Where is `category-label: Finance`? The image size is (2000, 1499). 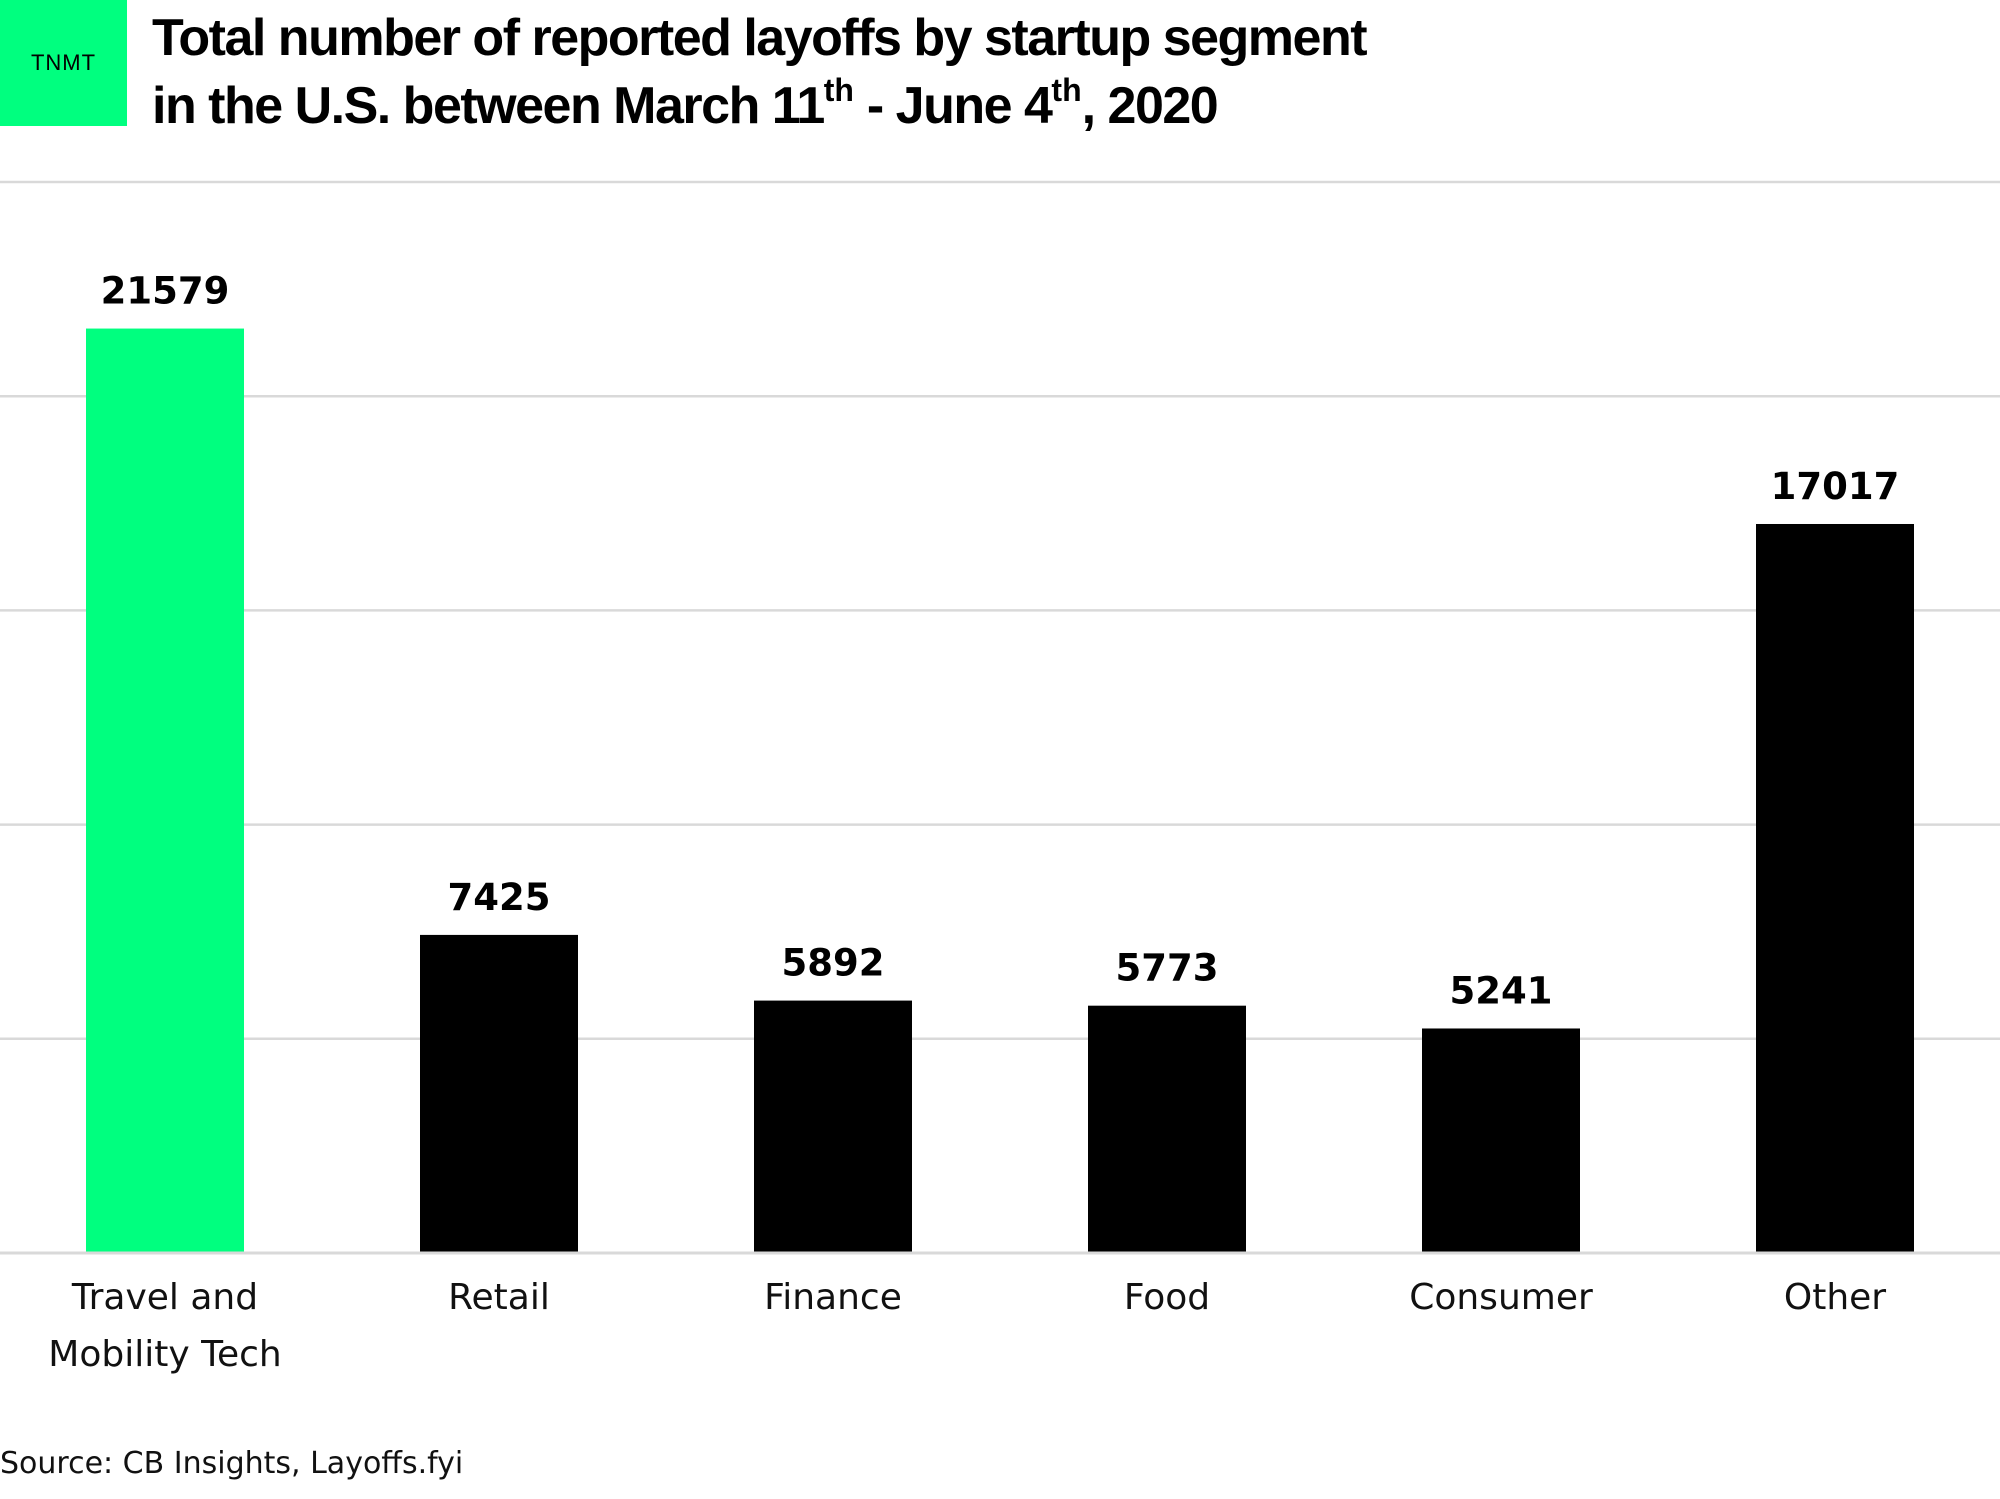 category-label: Finance is located at coordinates (833, 1297).